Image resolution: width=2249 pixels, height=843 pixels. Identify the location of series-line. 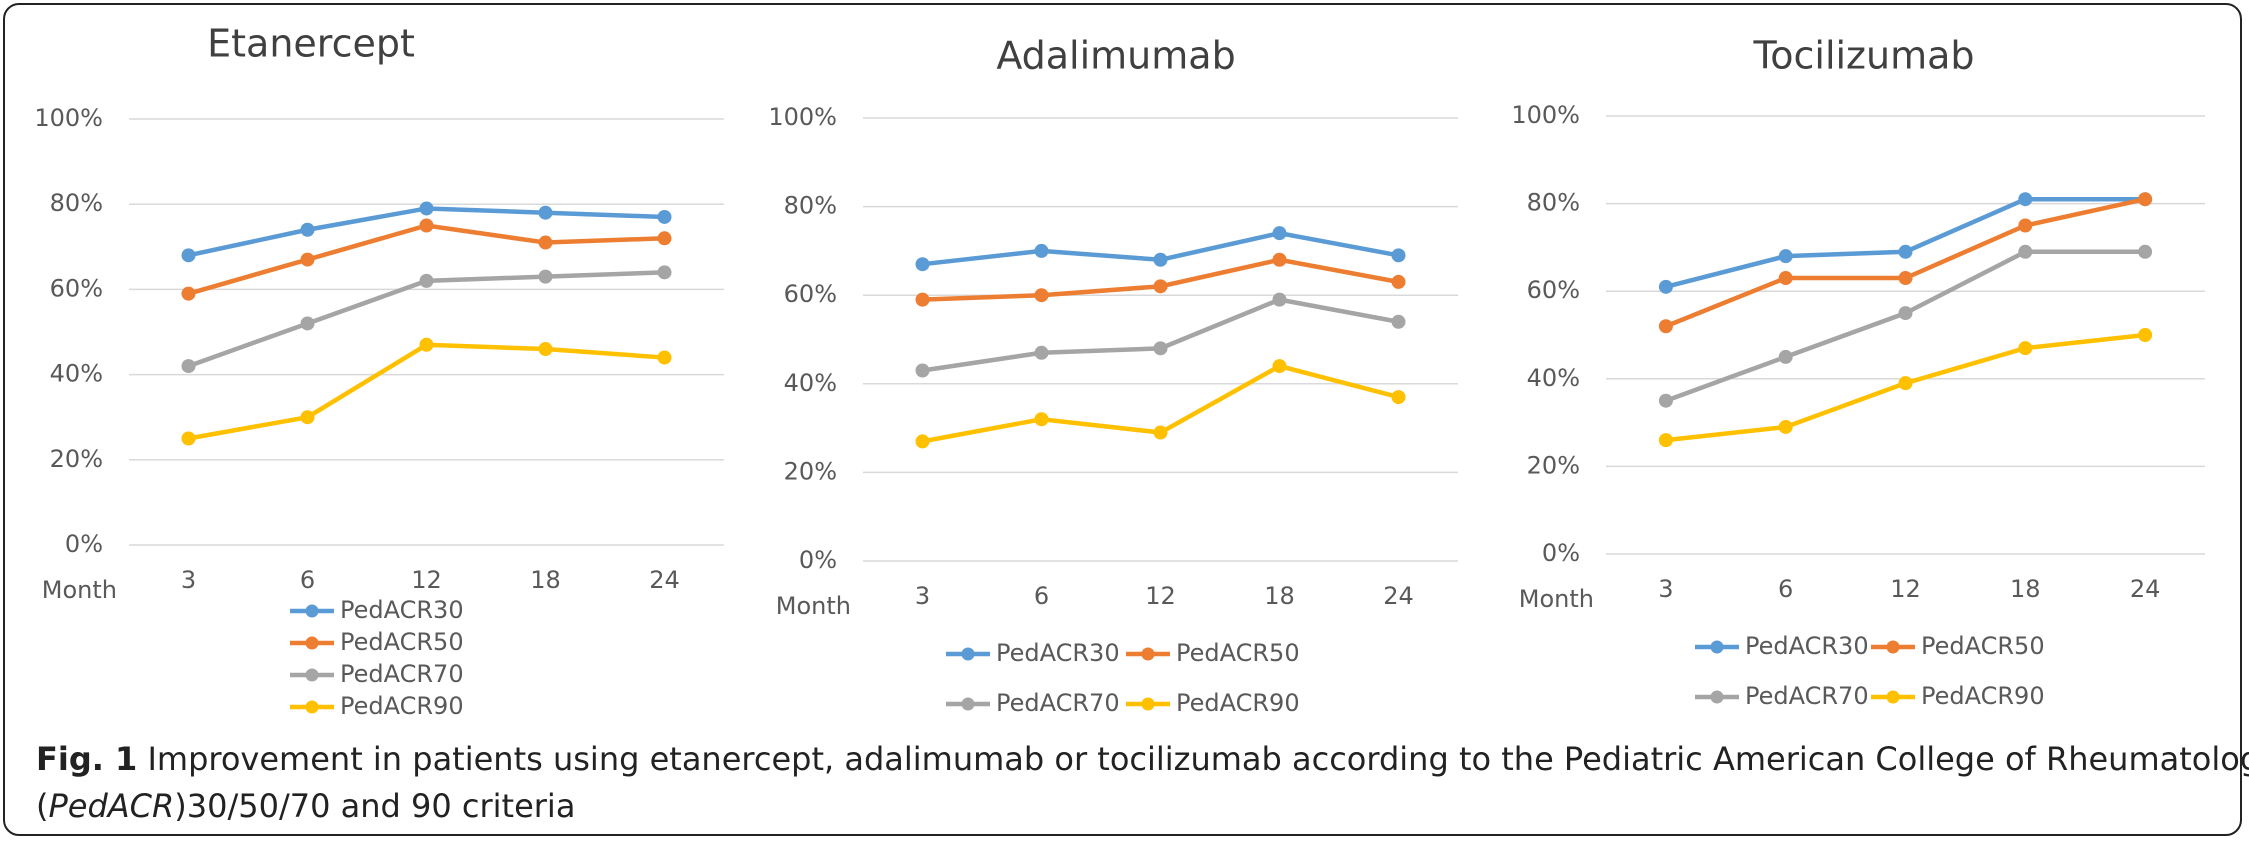
(426, 391).